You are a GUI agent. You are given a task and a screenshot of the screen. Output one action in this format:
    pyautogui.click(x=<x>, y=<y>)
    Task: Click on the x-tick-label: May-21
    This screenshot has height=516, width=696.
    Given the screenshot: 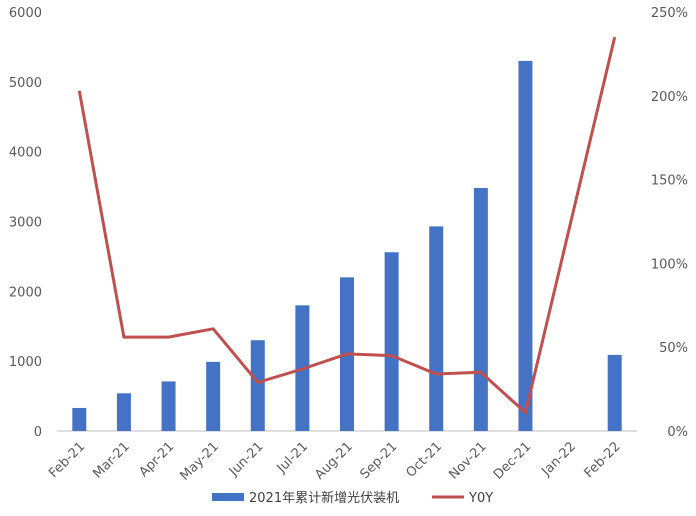 What is the action you would take?
    pyautogui.click(x=200, y=461)
    